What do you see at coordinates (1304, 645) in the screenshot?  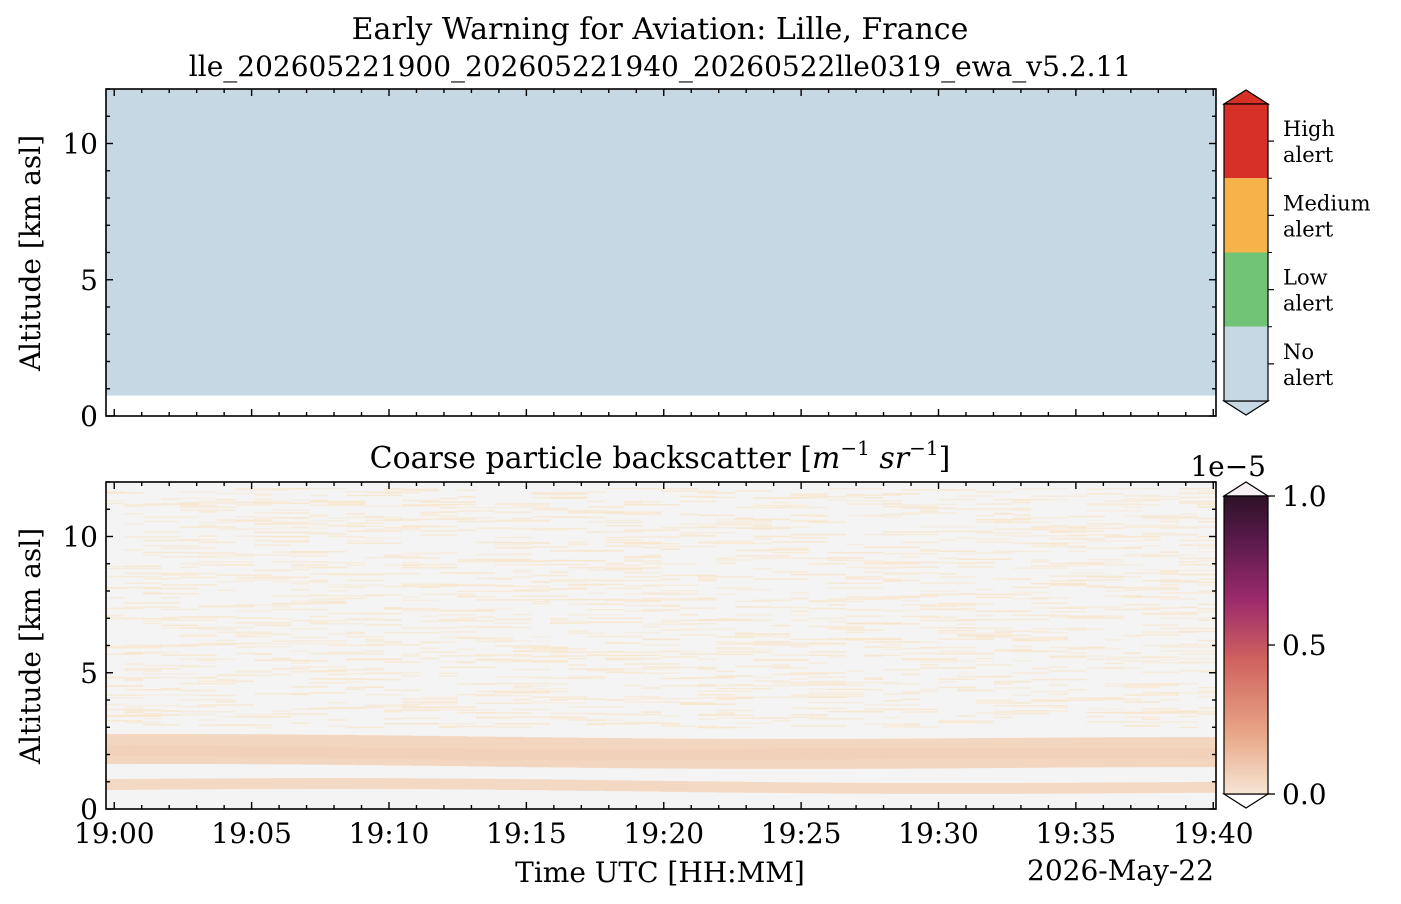 I see `backscatter-colorbar-tick-label: 0.5` at bounding box center [1304, 645].